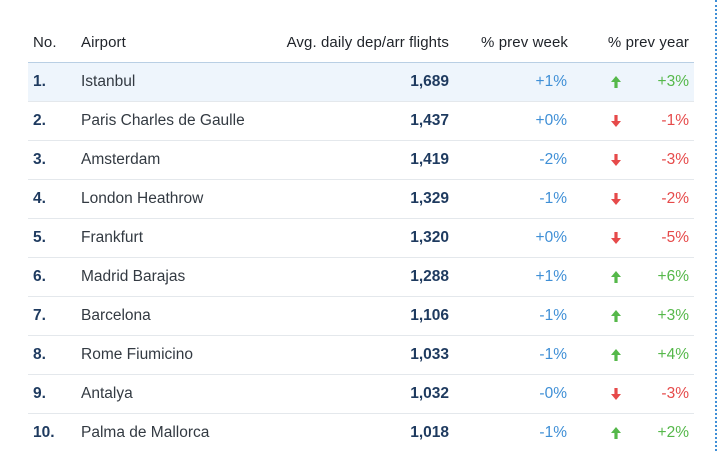  Describe the element at coordinates (39, 120) in the screenshot. I see `rank-number: 2.` at that location.